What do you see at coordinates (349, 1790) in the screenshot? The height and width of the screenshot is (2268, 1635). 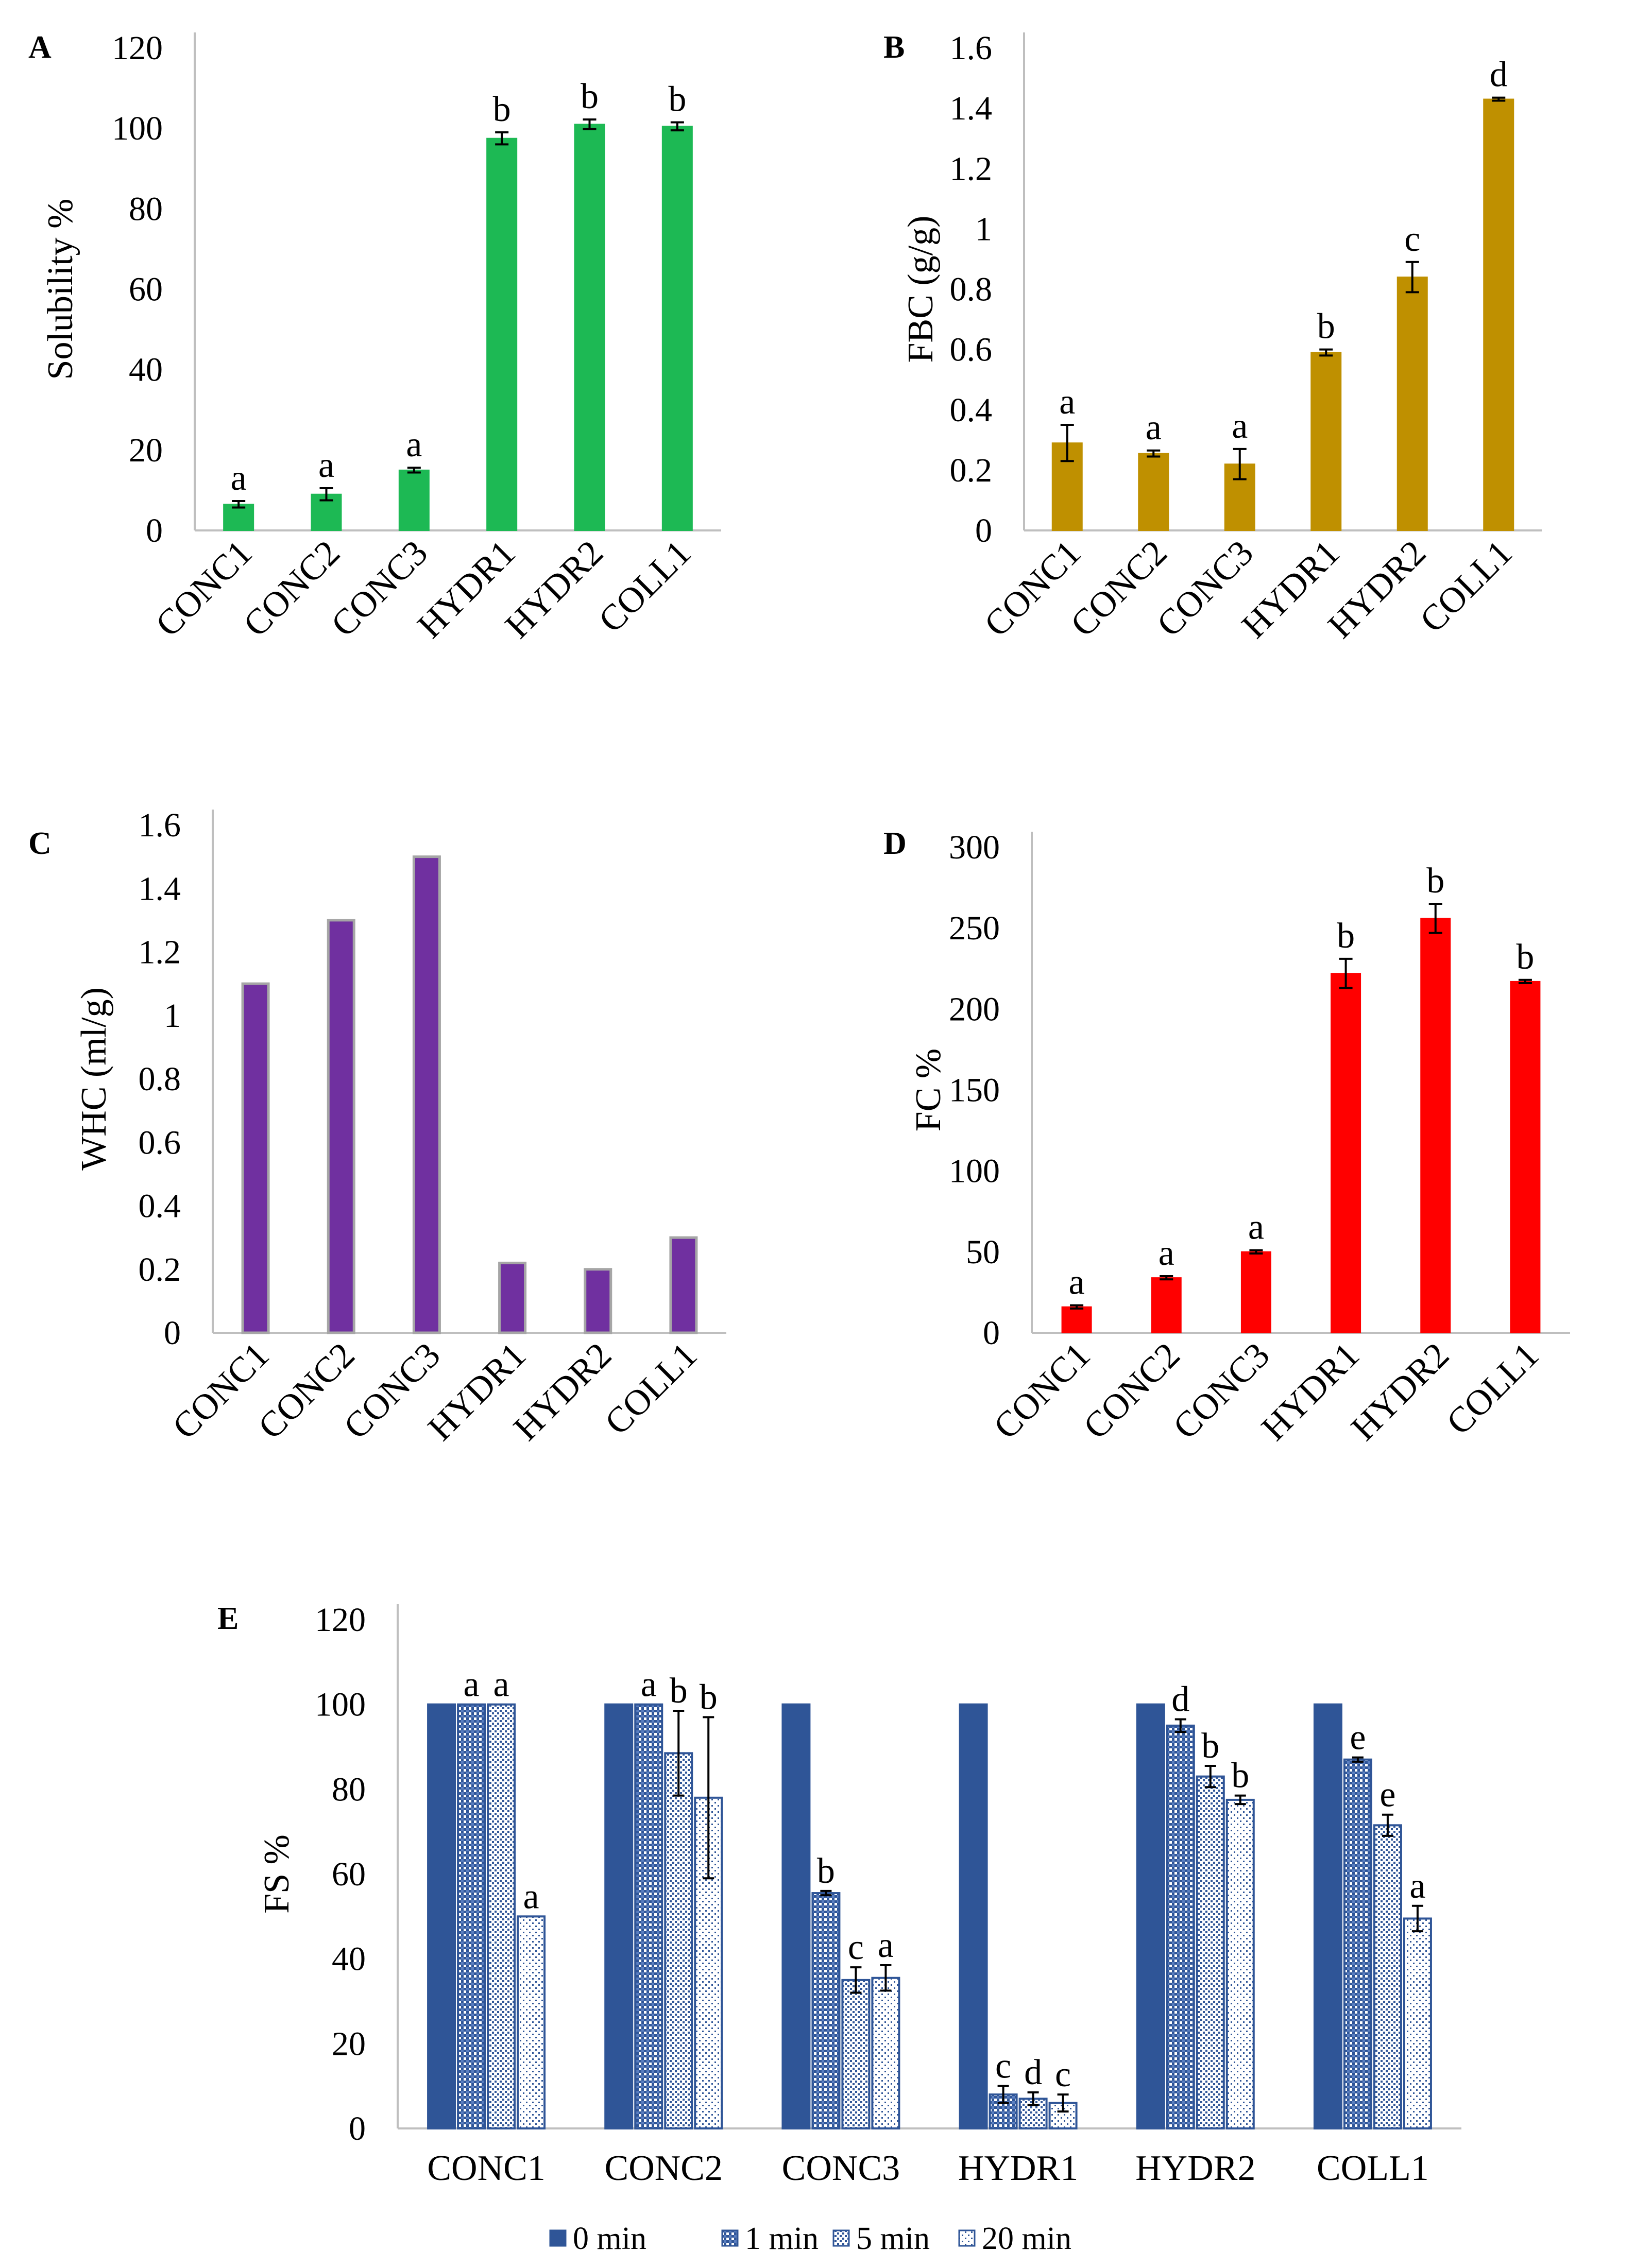 I see `y-tick-label: 80` at bounding box center [349, 1790].